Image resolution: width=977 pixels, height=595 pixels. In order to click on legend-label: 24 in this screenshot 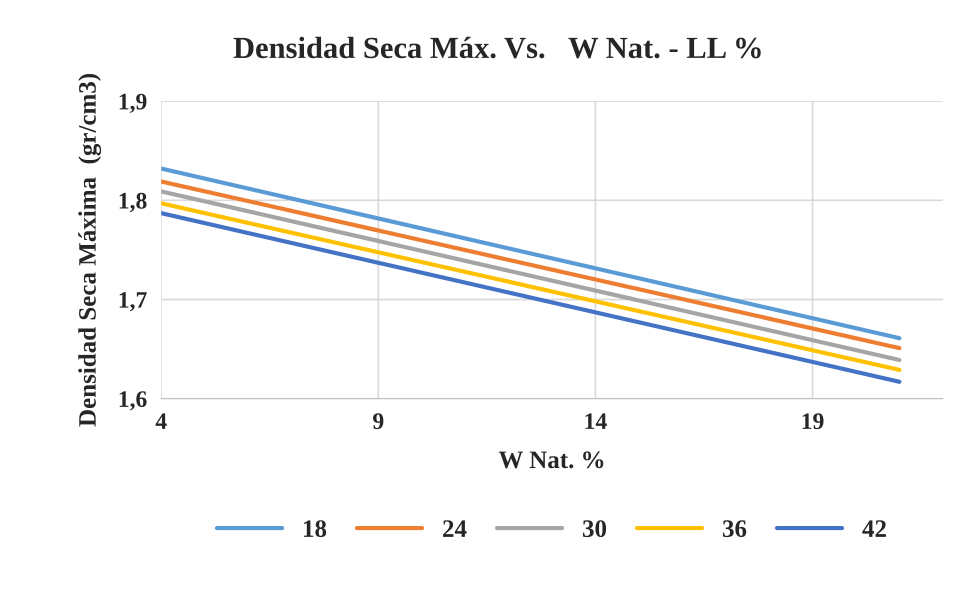, I will do `click(455, 528)`.